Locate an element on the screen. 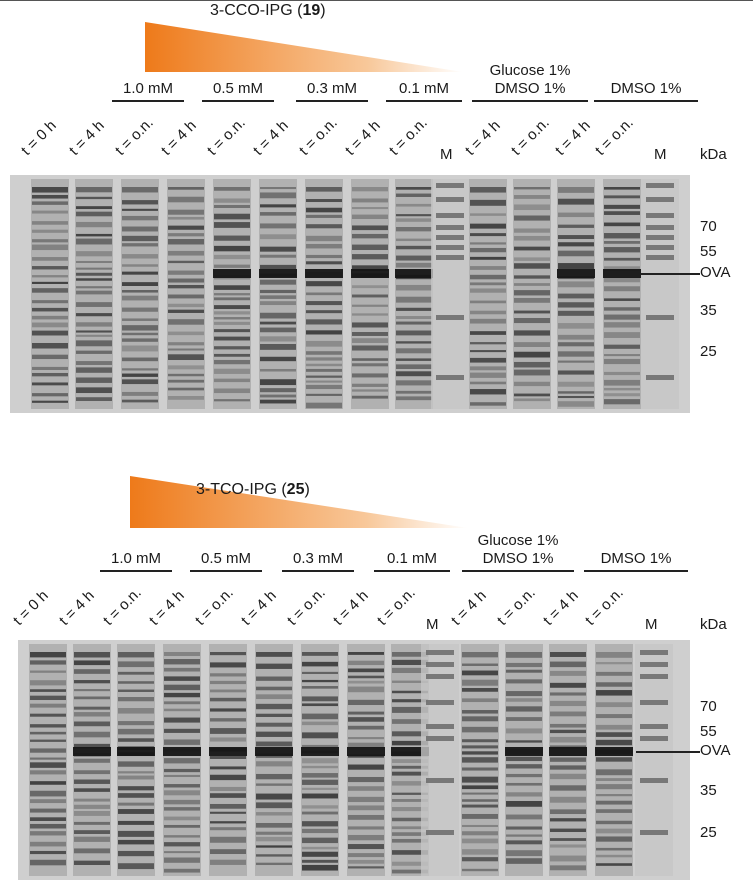 This screenshot has height=880, width=753. lane-label: t = 0 h is located at coordinates (38, 138).